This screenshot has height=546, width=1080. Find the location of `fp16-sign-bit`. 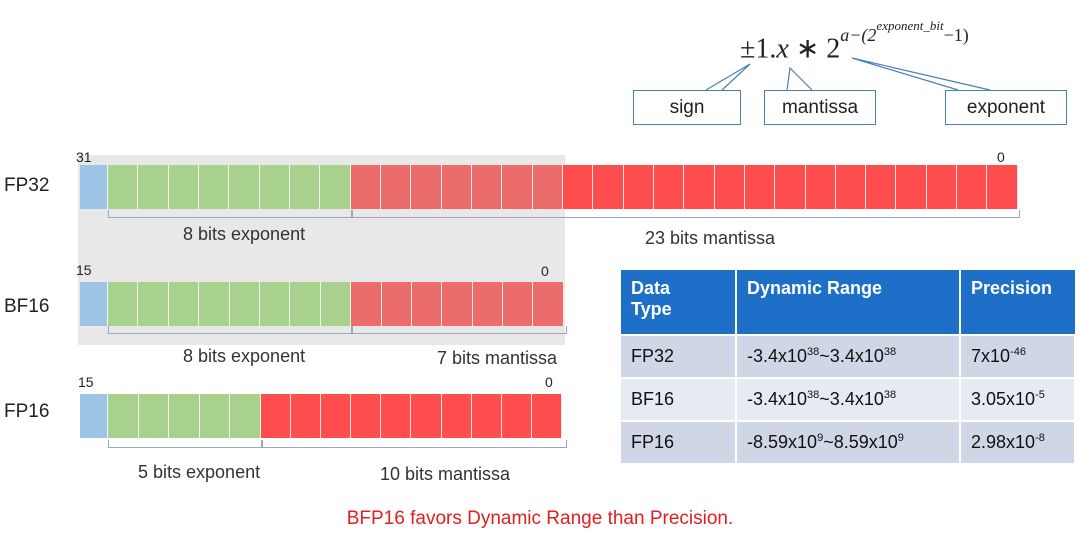

fp16-sign-bit is located at coordinates (94, 416).